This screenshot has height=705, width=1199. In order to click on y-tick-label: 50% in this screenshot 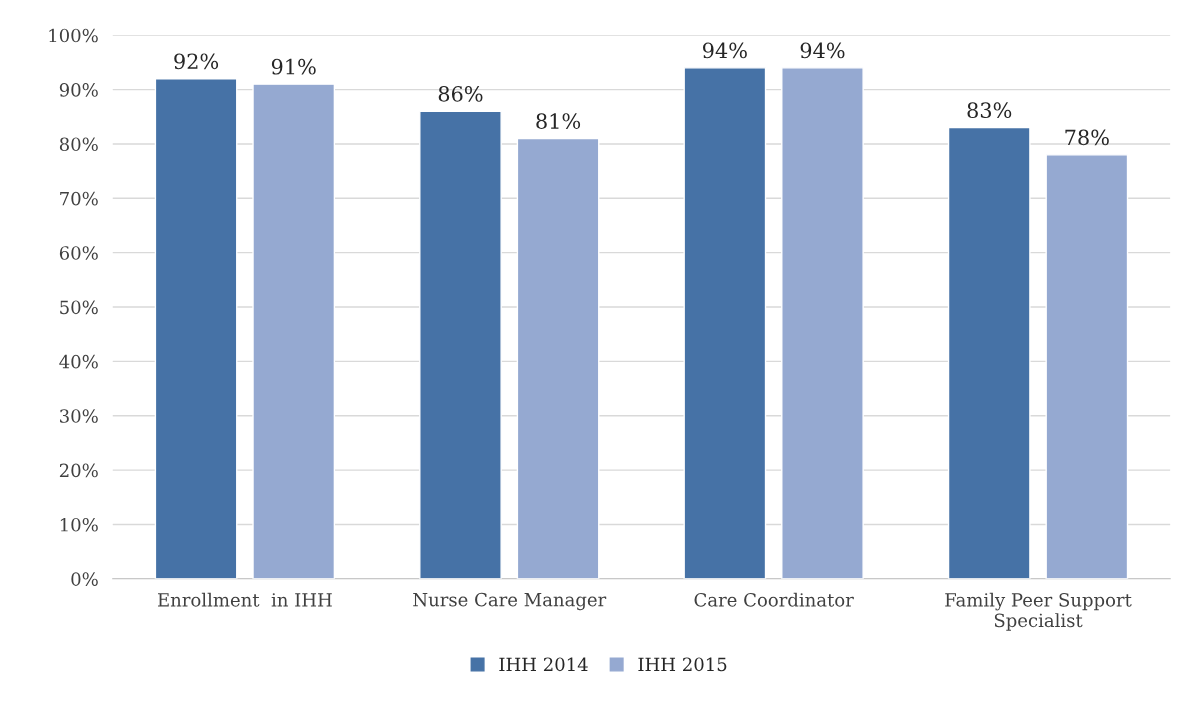, I will do `click(79, 307)`.